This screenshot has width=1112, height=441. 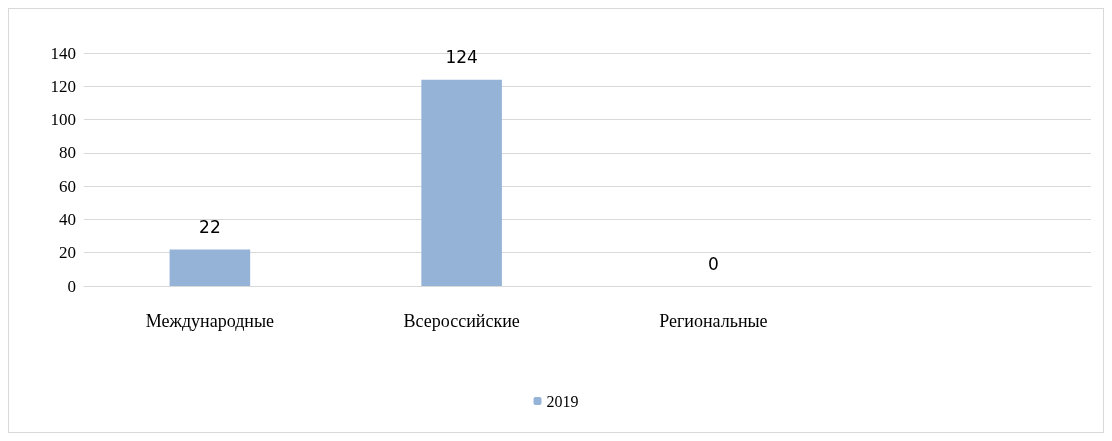 What do you see at coordinates (210, 226) in the screenshot?
I see `data-label: 22` at bounding box center [210, 226].